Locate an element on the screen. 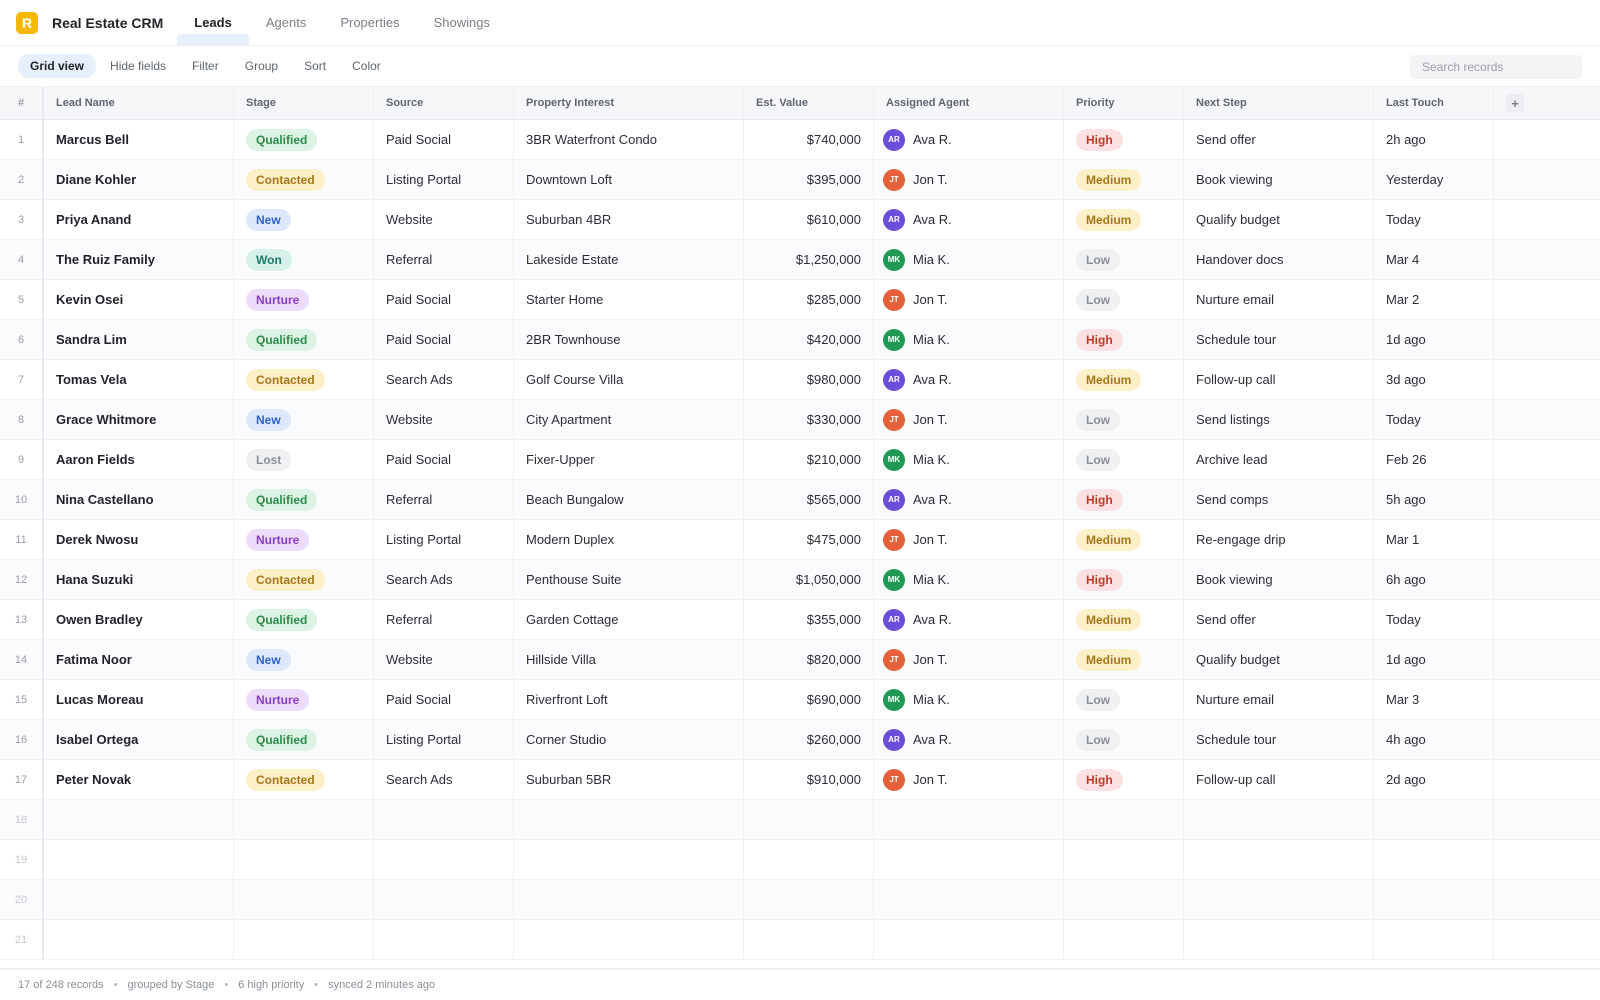 Image resolution: width=1600 pixels, height=1000 pixels. property-interest-cell: Golf Course Villa is located at coordinates (629, 379).